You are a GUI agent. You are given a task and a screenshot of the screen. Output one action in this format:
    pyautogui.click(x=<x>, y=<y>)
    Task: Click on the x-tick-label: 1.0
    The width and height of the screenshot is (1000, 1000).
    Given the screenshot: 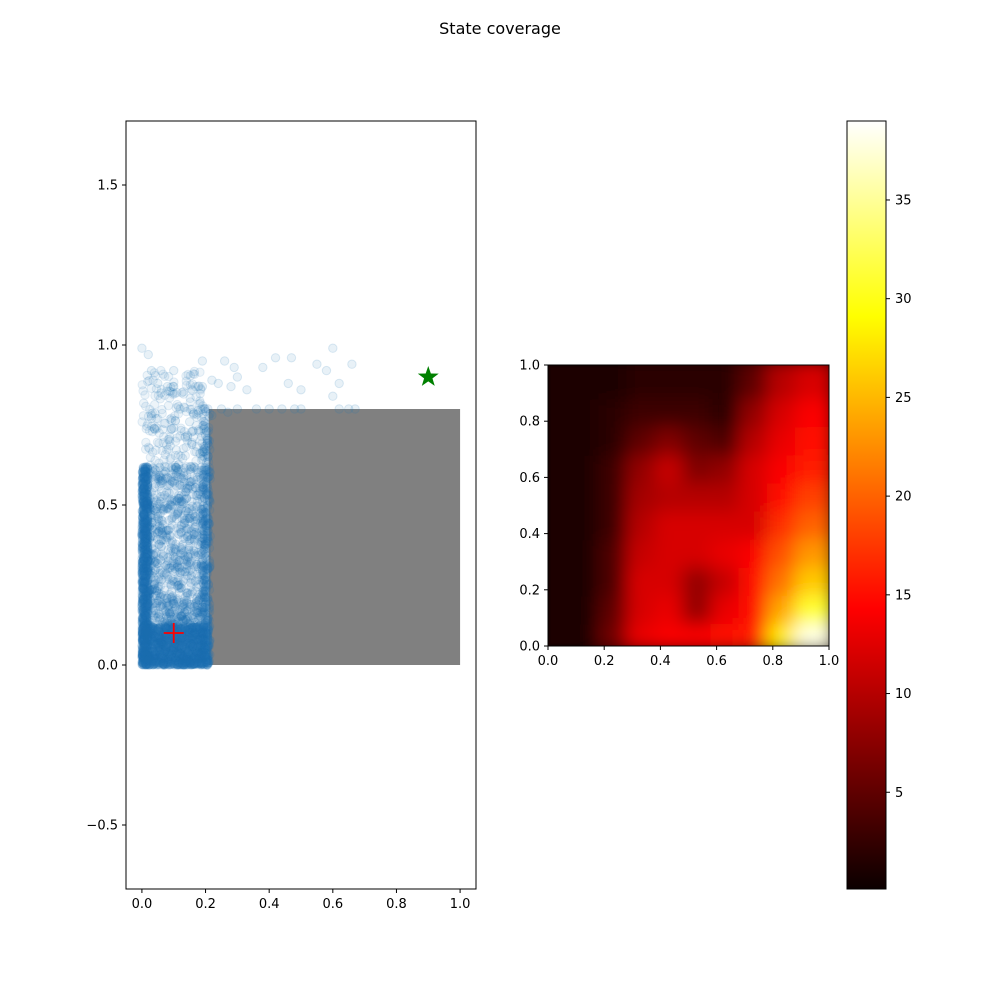 What is the action you would take?
    pyautogui.click(x=829, y=661)
    